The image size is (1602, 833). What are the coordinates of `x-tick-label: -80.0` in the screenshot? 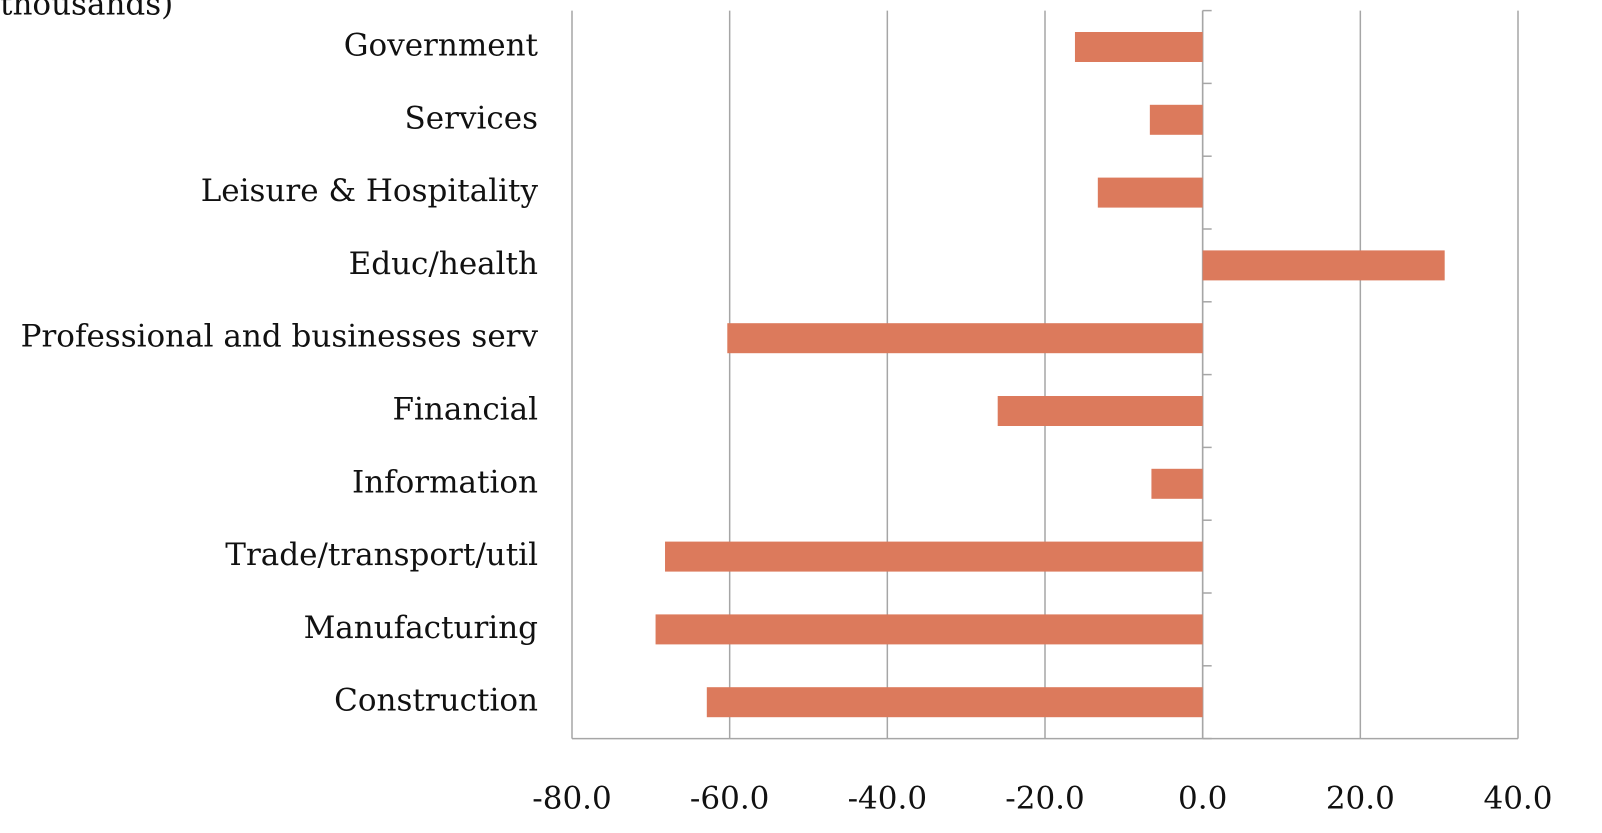 It's located at (572, 799).